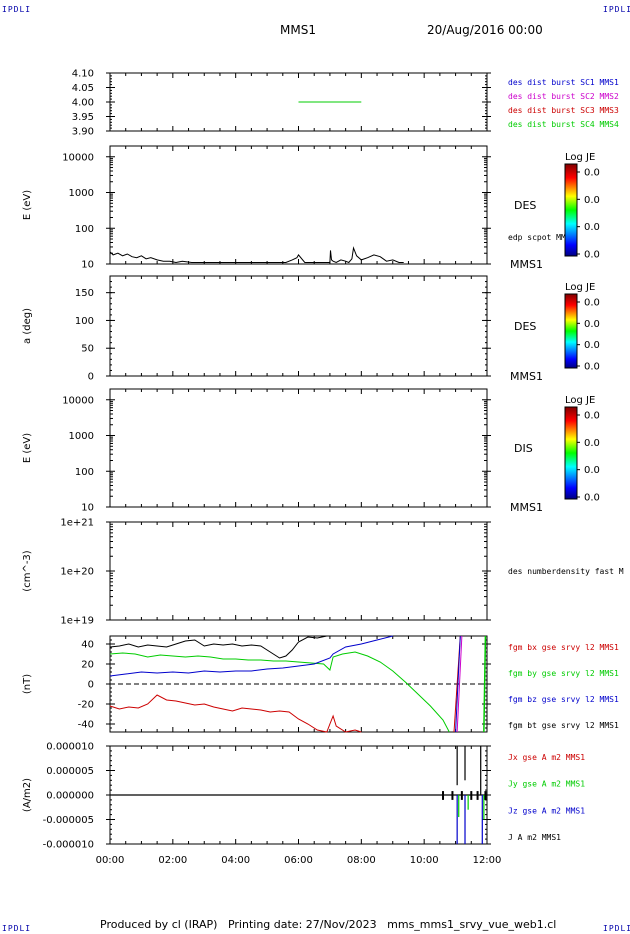 The image size is (630, 934). What do you see at coordinates (83, 117) in the screenshot?
I see `y-tick-label: 3.95` at bounding box center [83, 117].